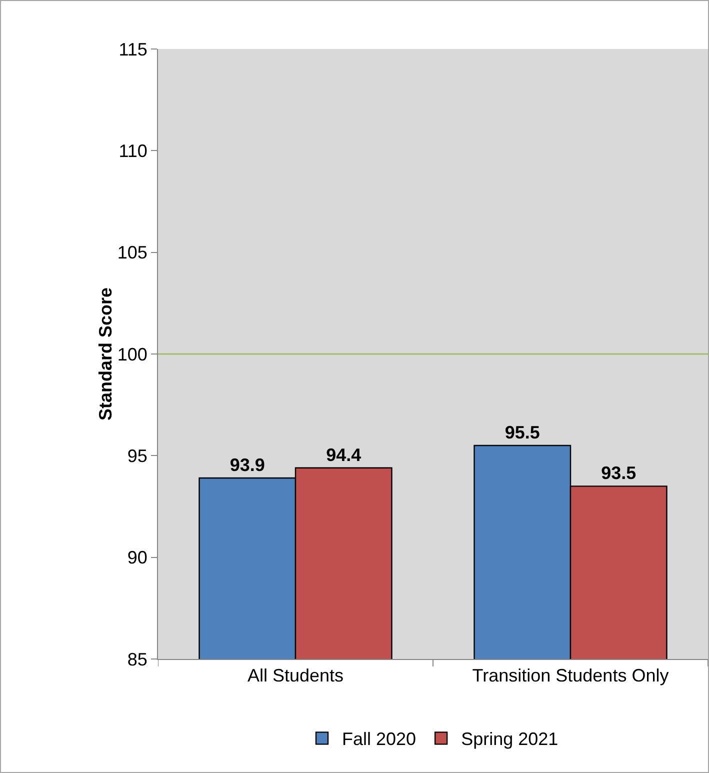 The width and height of the screenshot is (709, 773). What do you see at coordinates (137, 558) in the screenshot?
I see `y-tick-label: 90` at bounding box center [137, 558].